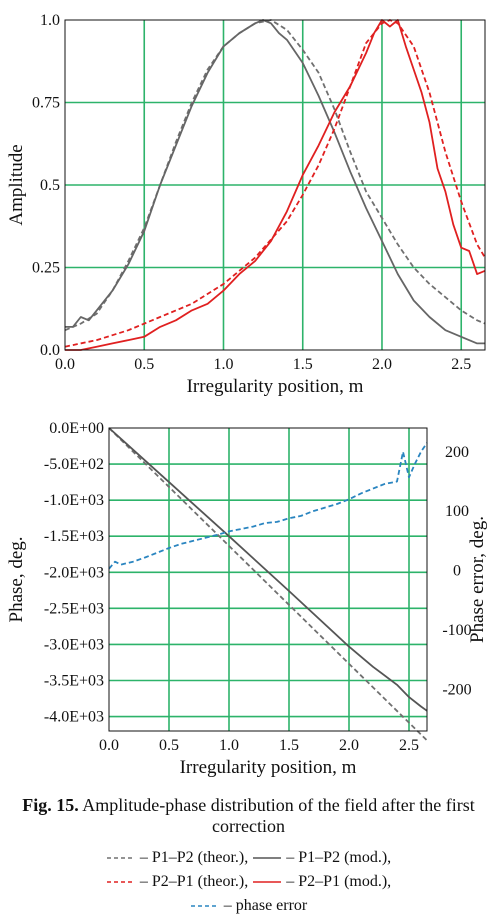  I want to click on legend-label-p1p2-mod: – P1–P2 (mod.),, so click(339, 857).